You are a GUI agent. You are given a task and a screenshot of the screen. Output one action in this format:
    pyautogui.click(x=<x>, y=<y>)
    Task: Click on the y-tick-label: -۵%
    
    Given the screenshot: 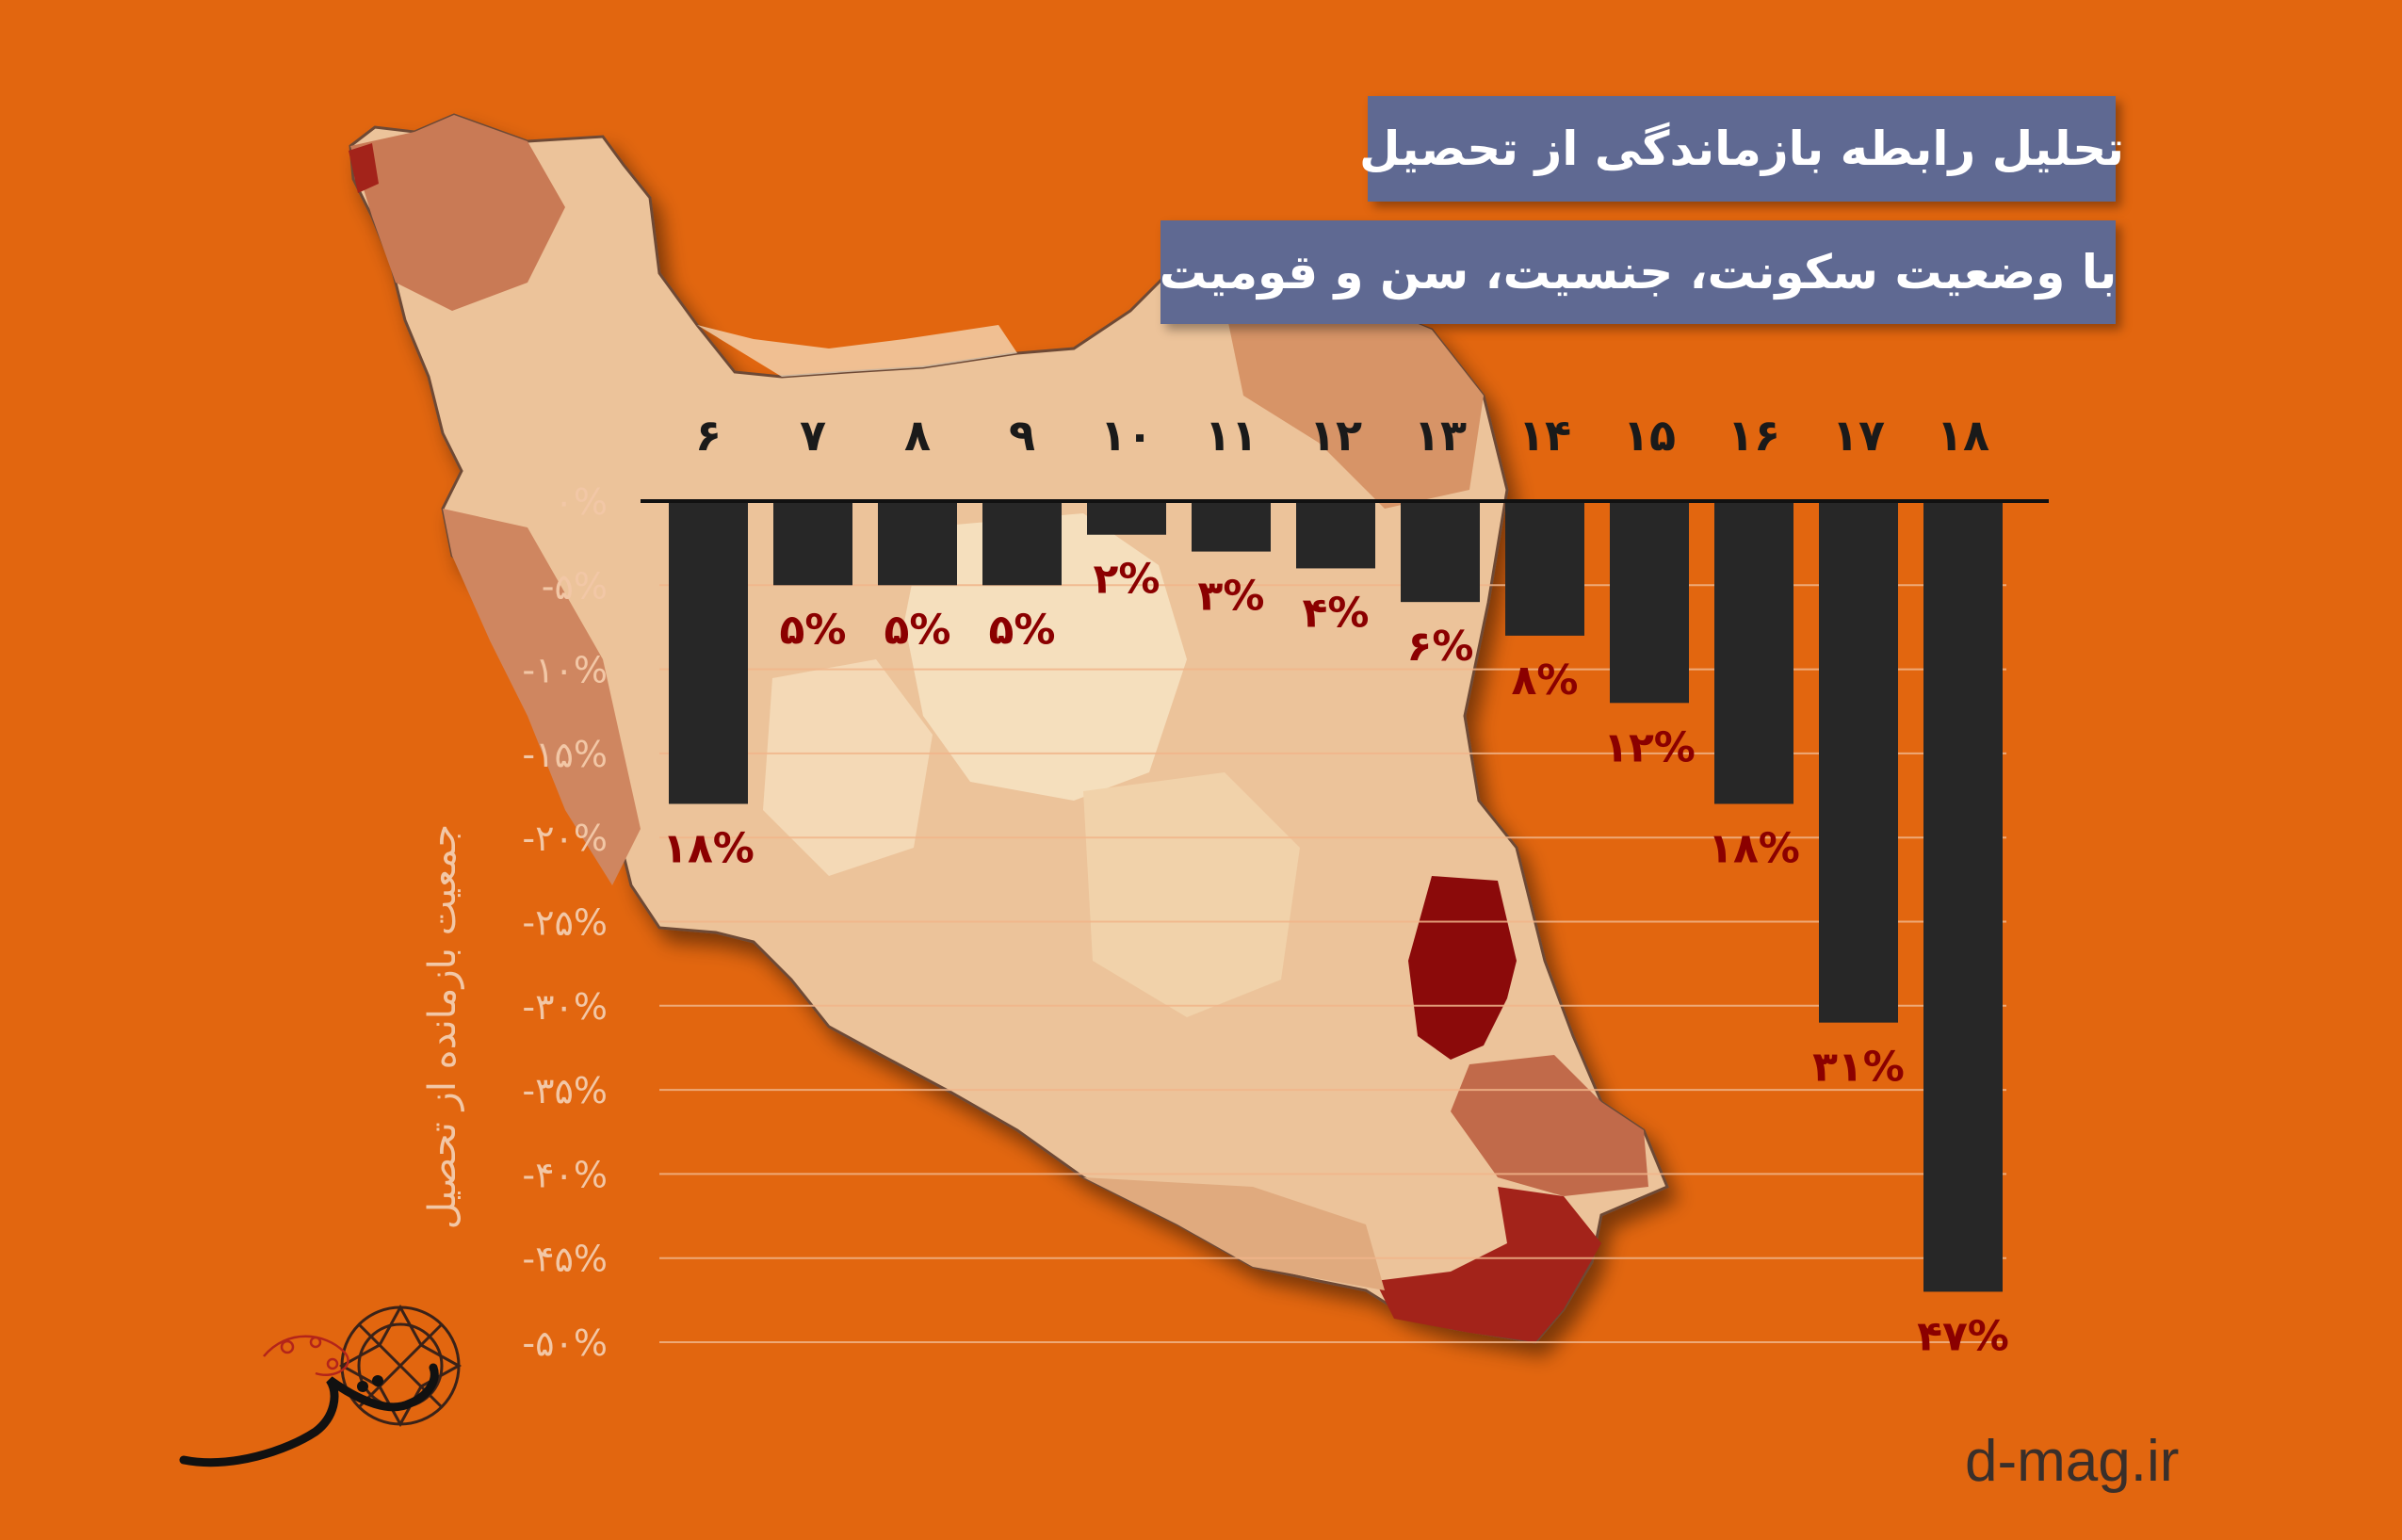 What is the action you would take?
    pyautogui.click(x=575, y=586)
    